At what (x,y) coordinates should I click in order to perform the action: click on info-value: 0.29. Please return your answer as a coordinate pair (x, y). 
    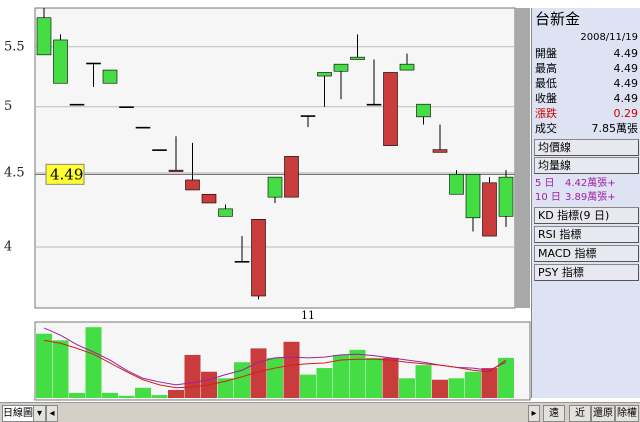
    Looking at the image, I should click on (626, 113).